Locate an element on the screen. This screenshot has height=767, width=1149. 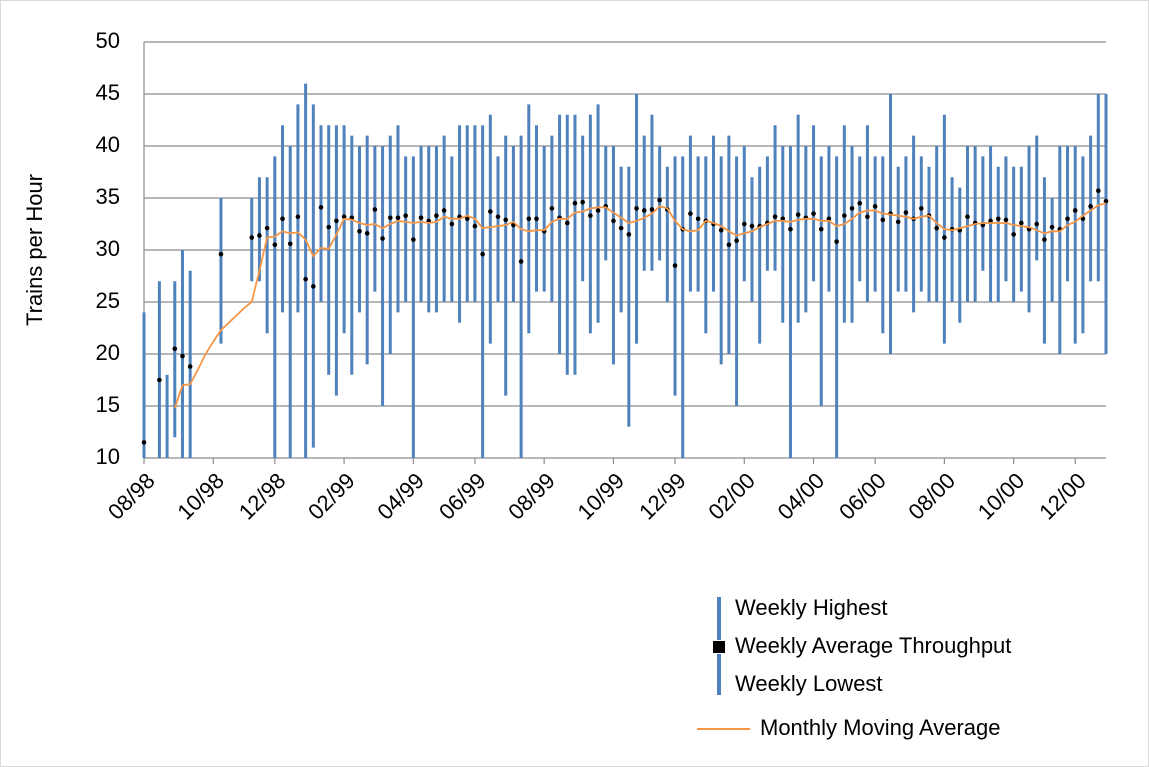
y-tick-label: 50 is located at coordinates (108, 40).